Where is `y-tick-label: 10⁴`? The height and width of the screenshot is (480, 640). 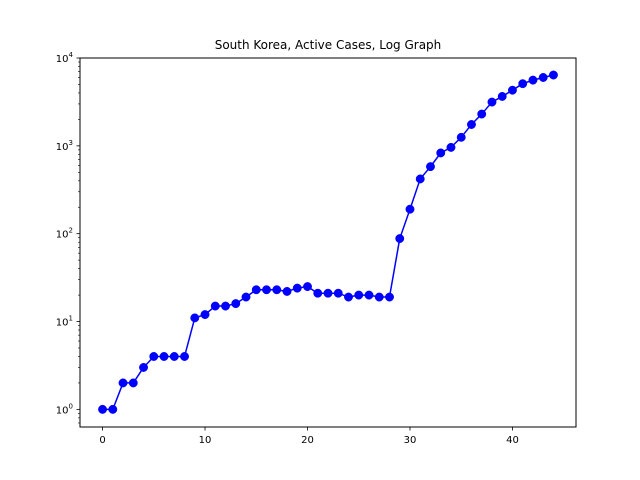 y-tick-label: 10⁴ is located at coordinates (65, 58).